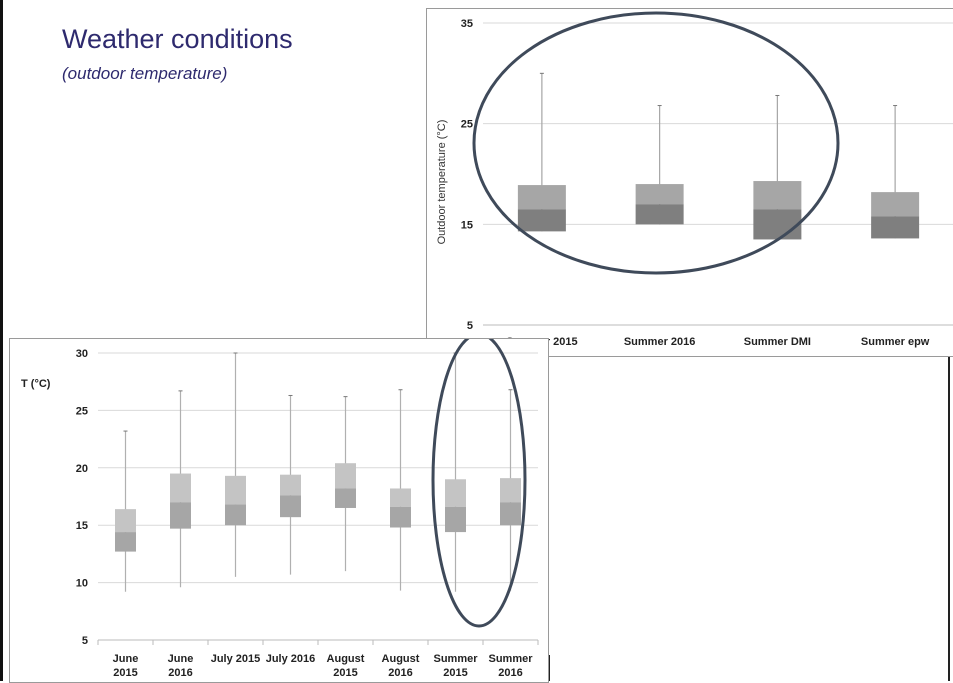  Describe the element at coordinates (549, 668) in the screenshot. I see `slide-border-mid` at that location.